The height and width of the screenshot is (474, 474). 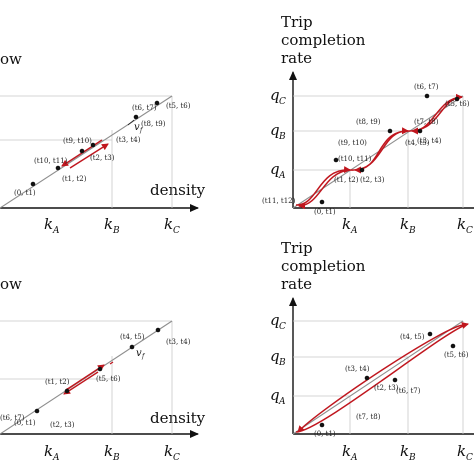 What do you see at coordinates (412, 337) in the screenshot?
I see `br-point-label: (t4, t5)` at bounding box center [412, 337].